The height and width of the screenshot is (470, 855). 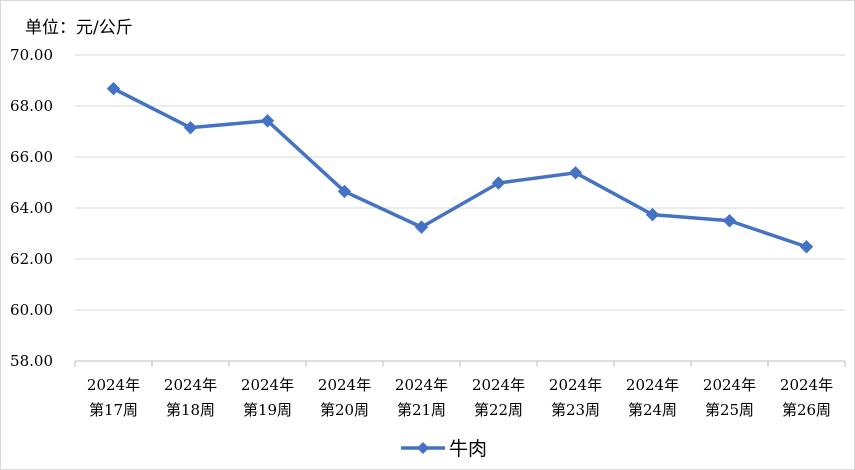 I want to click on x-tick-label: 第21周, so click(x=421, y=410).